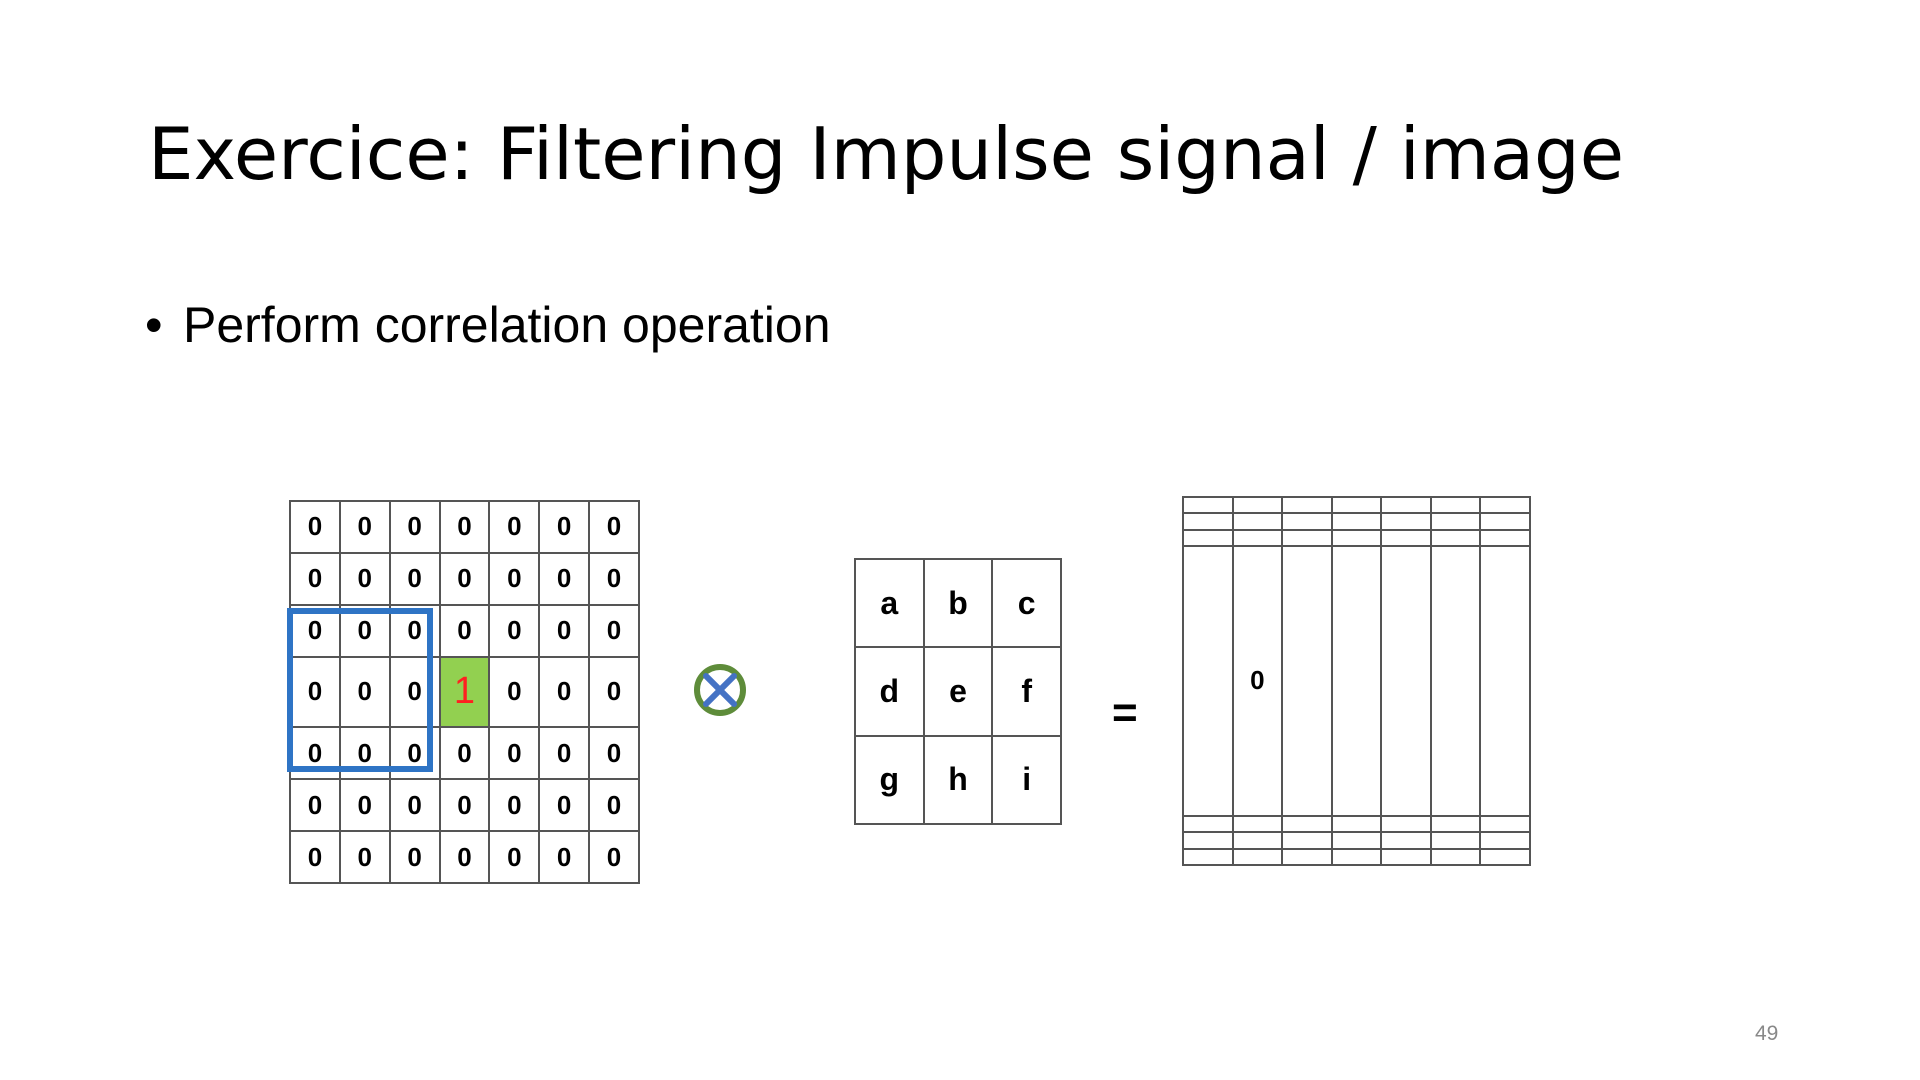  I want to click on kernel-cell: c, so click(1026, 603).